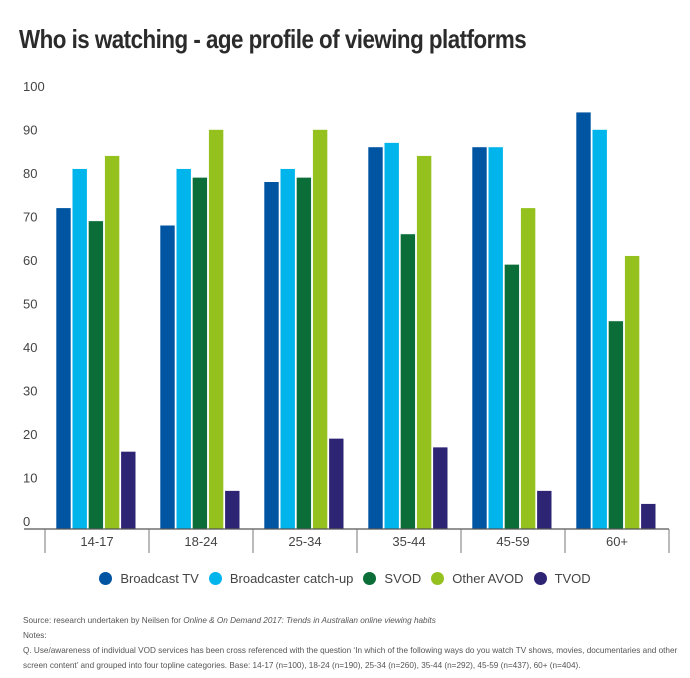 This screenshot has width=690, height=678. Describe the element at coordinates (34, 86) in the screenshot. I see `y-tick-label: 100` at that location.